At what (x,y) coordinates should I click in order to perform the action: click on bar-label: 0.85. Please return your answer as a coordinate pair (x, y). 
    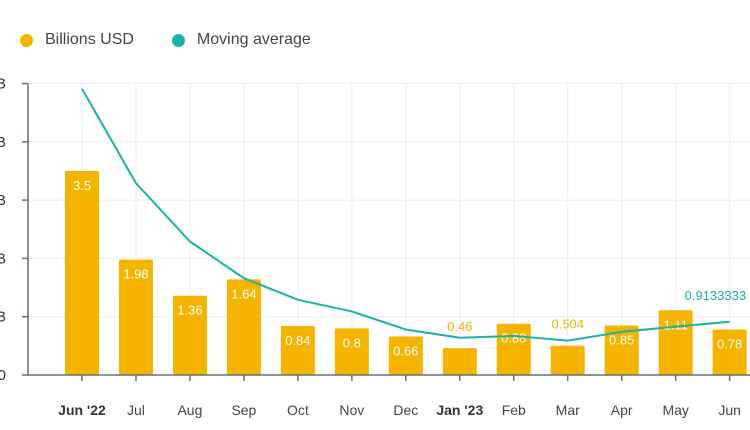
    Looking at the image, I should click on (621, 339).